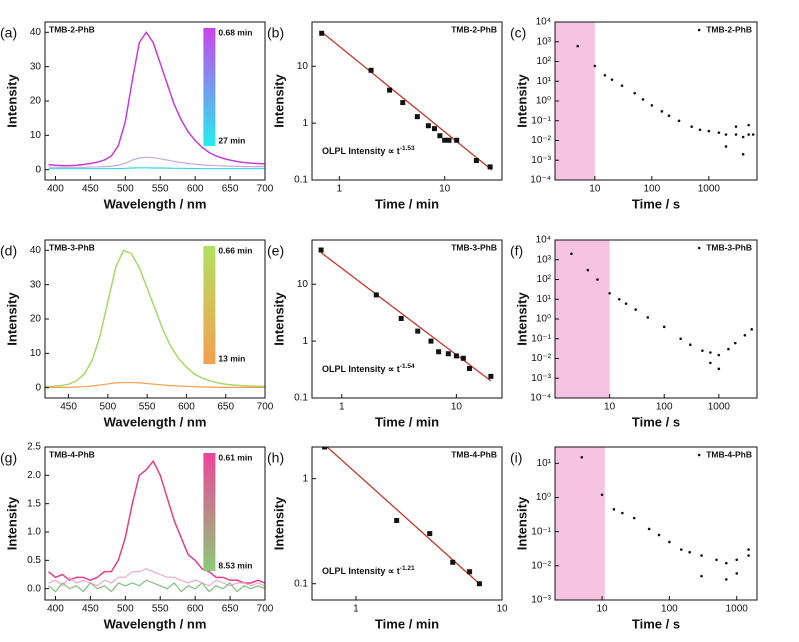 The width and height of the screenshot is (799, 642). What do you see at coordinates (356, 609) in the screenshot?
I see `x-tick-label: 1` at bounding box center [356, 609].